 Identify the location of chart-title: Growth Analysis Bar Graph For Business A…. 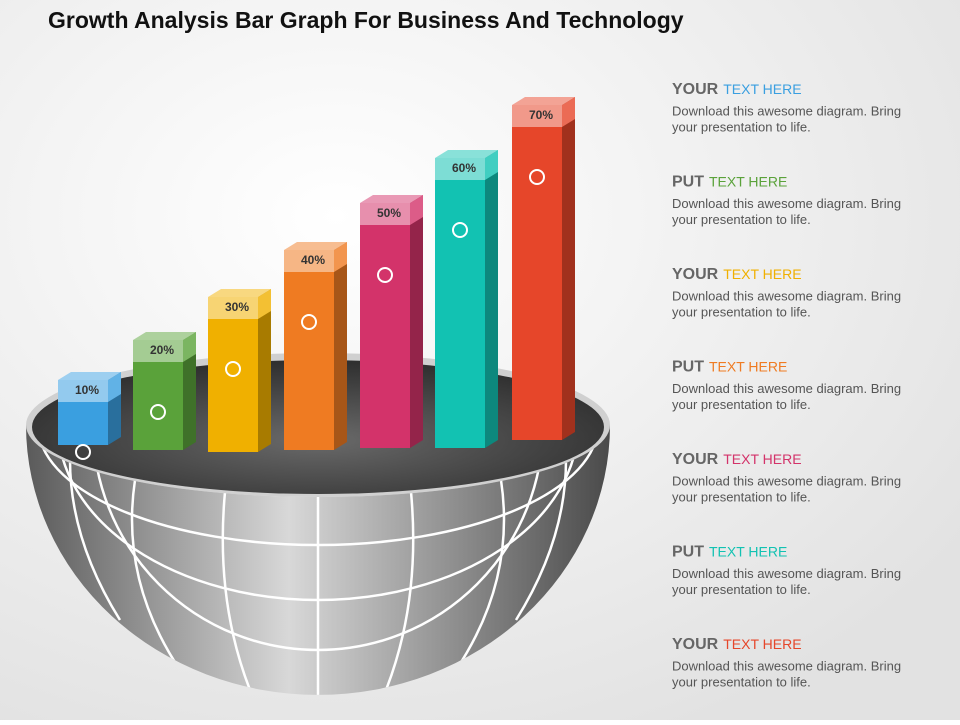
(366, 20).